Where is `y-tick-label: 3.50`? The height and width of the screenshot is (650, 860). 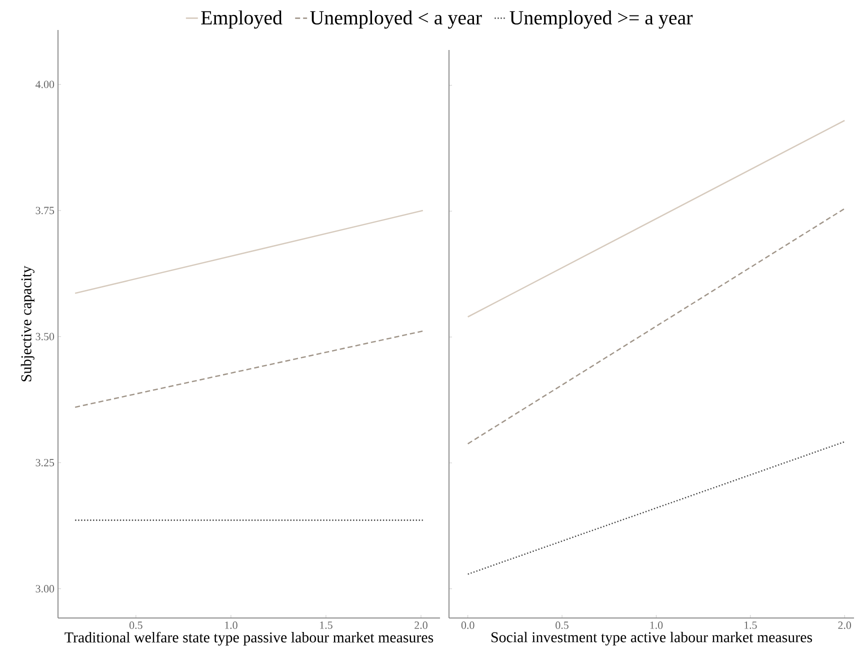 y-tick-label: 3.50 is located at coordinates (45, 336).